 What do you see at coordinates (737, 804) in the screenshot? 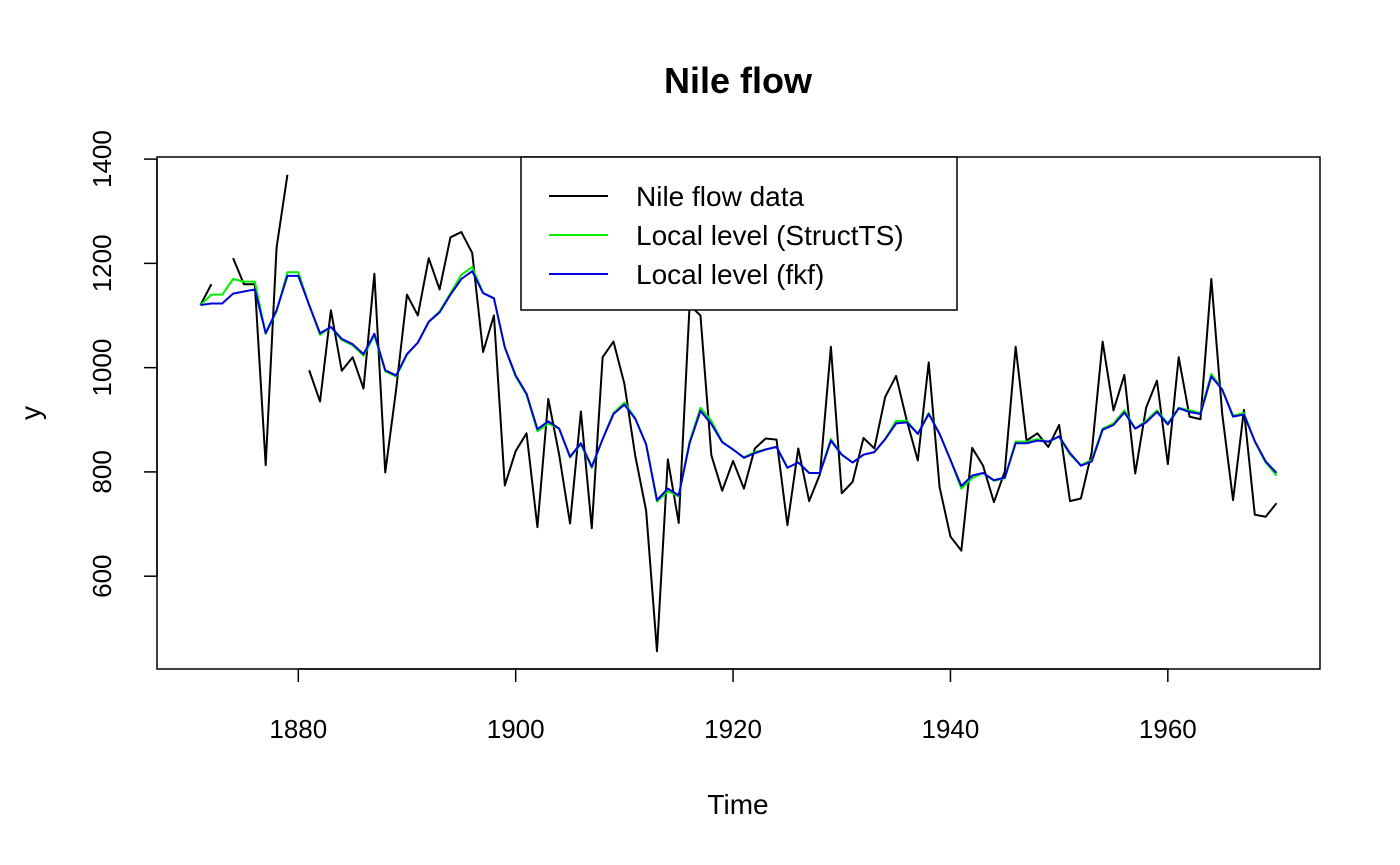
I see `x-axis-label: Time` at bounding box center [737, 804].